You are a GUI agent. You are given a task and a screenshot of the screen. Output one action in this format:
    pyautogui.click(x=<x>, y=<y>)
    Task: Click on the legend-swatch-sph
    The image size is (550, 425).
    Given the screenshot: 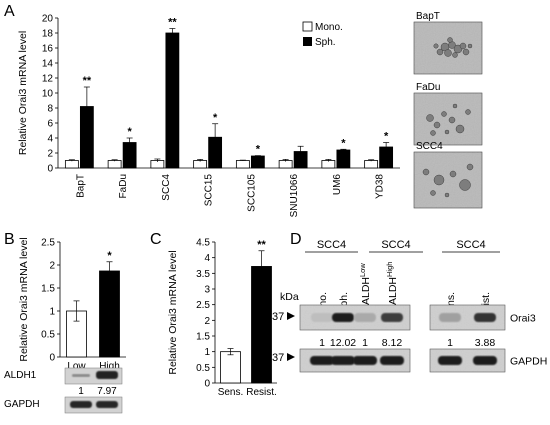 What is the action you would take?
    pyautogui.click(x=307, y=41)
    